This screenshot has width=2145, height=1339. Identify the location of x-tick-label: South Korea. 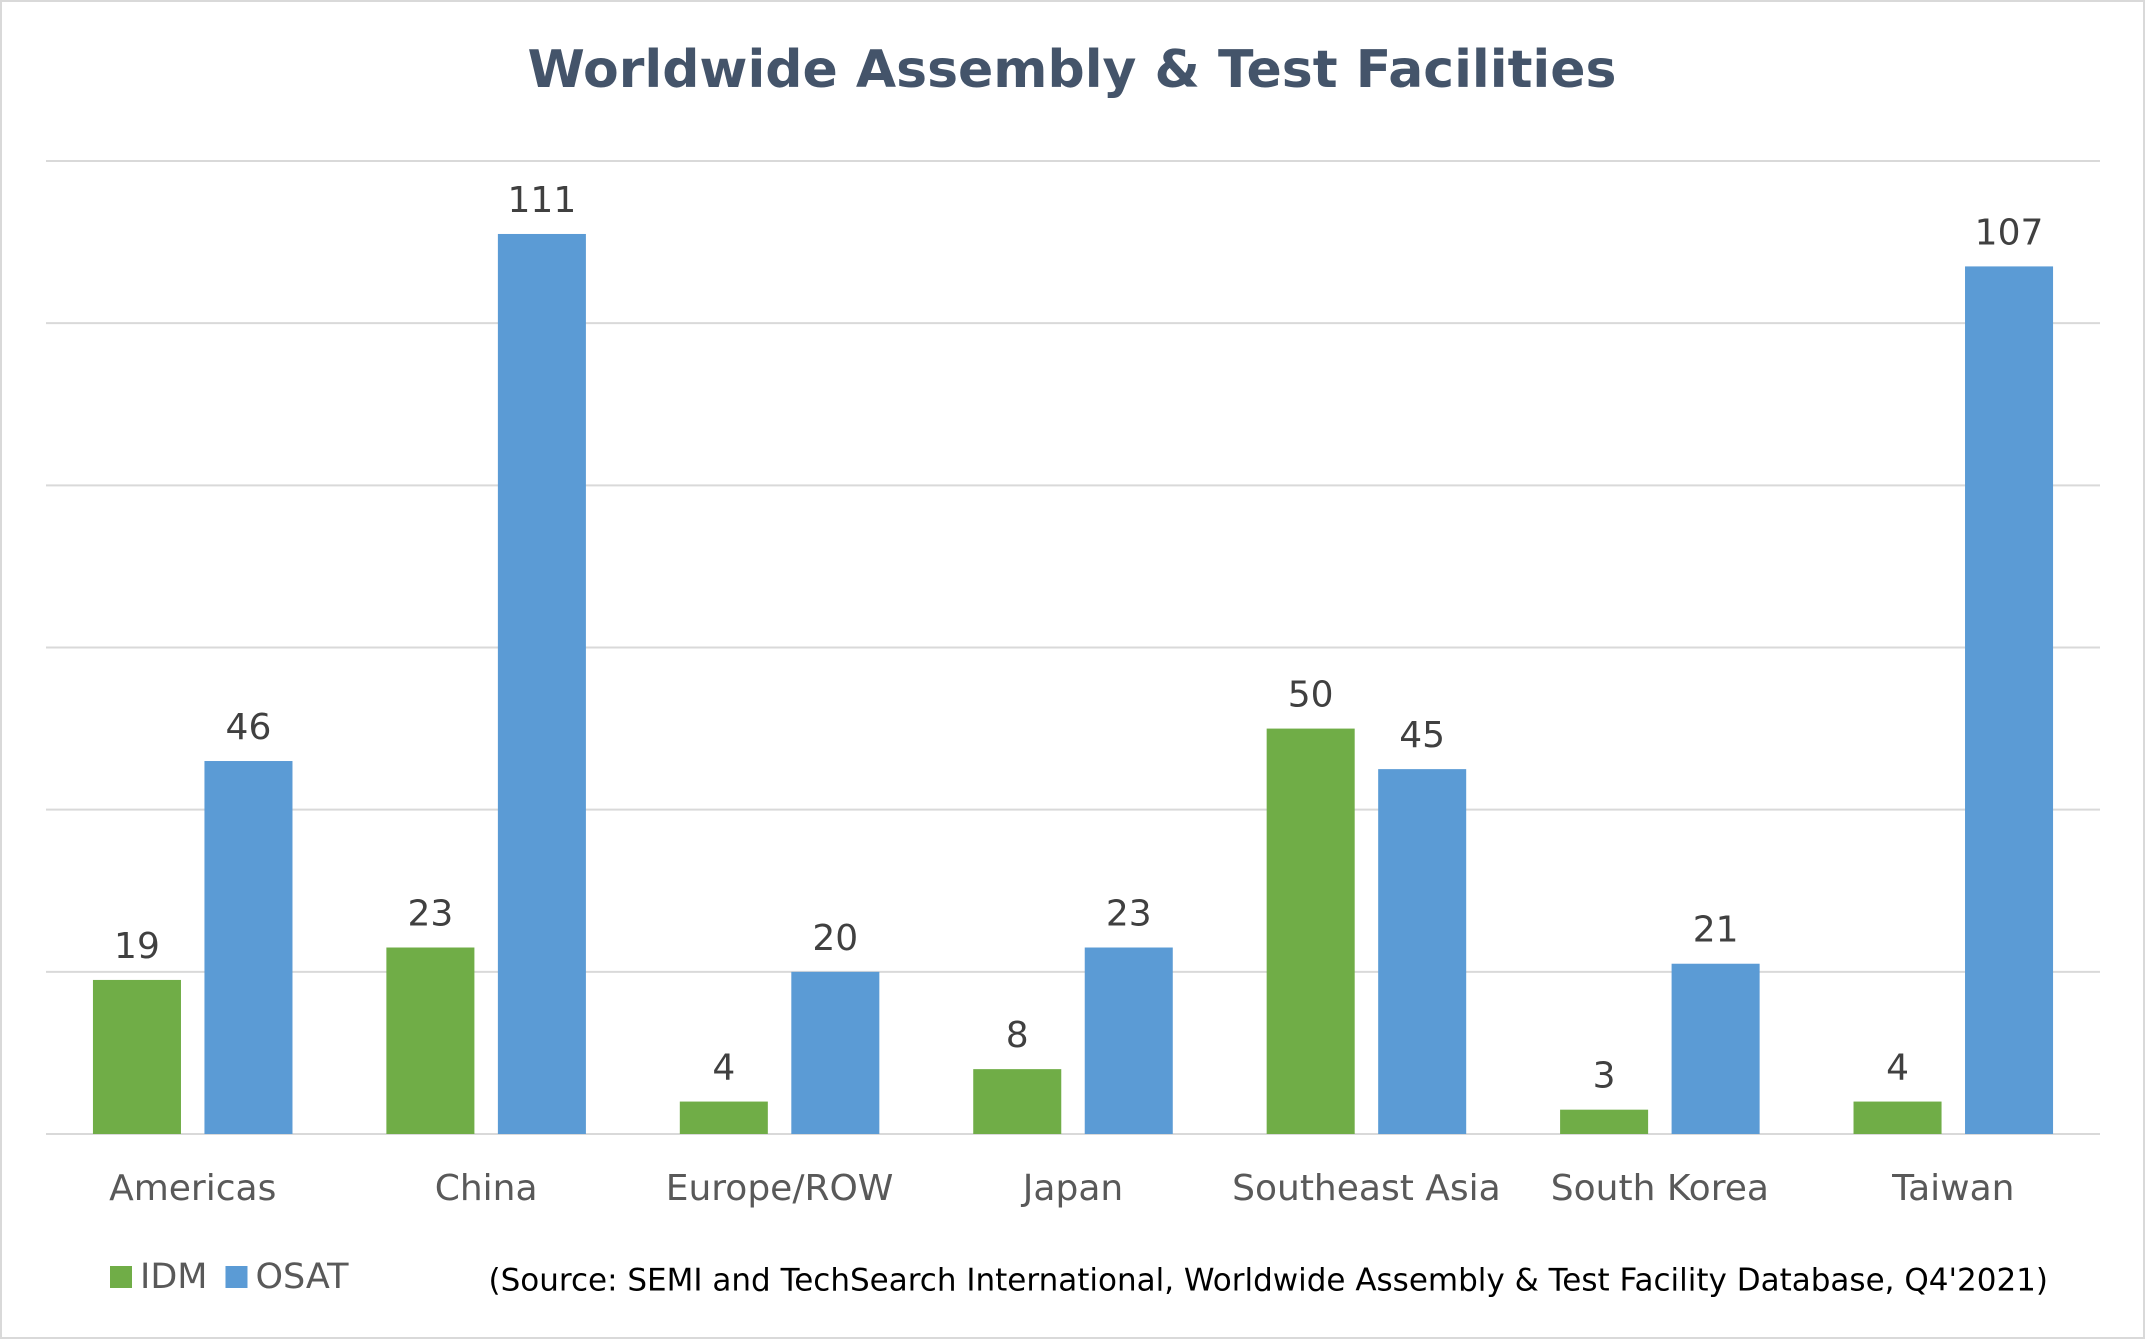
(1660, 1188).